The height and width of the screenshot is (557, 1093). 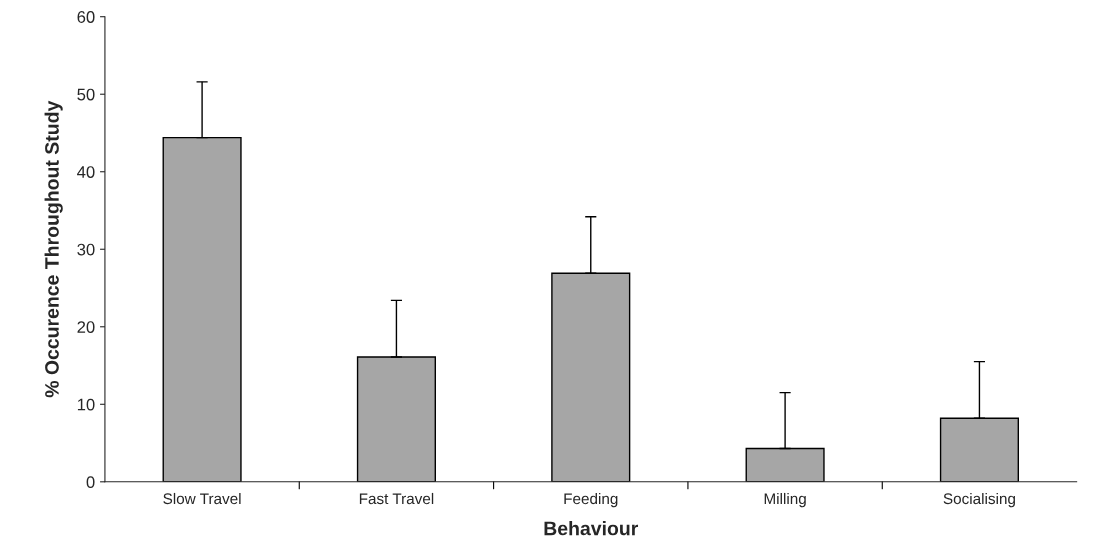 I want to click on x-tick-label: Slow Travel, so click(x=202, y=498).